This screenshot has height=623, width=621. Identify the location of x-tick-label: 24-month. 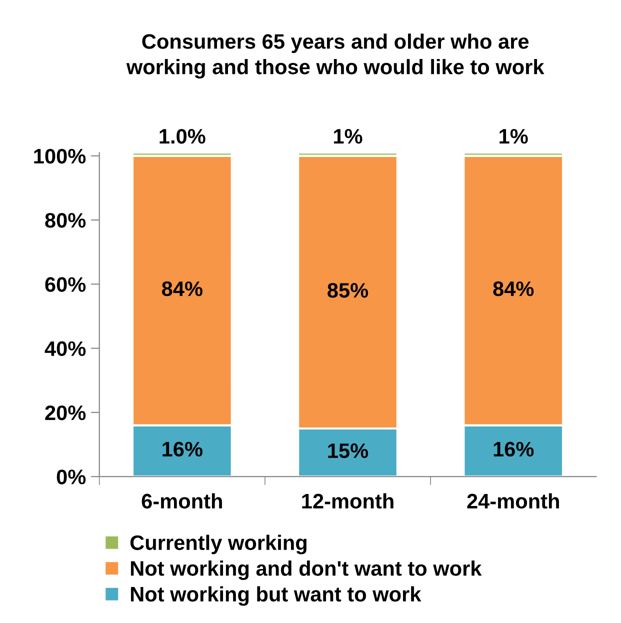
(513, 501).